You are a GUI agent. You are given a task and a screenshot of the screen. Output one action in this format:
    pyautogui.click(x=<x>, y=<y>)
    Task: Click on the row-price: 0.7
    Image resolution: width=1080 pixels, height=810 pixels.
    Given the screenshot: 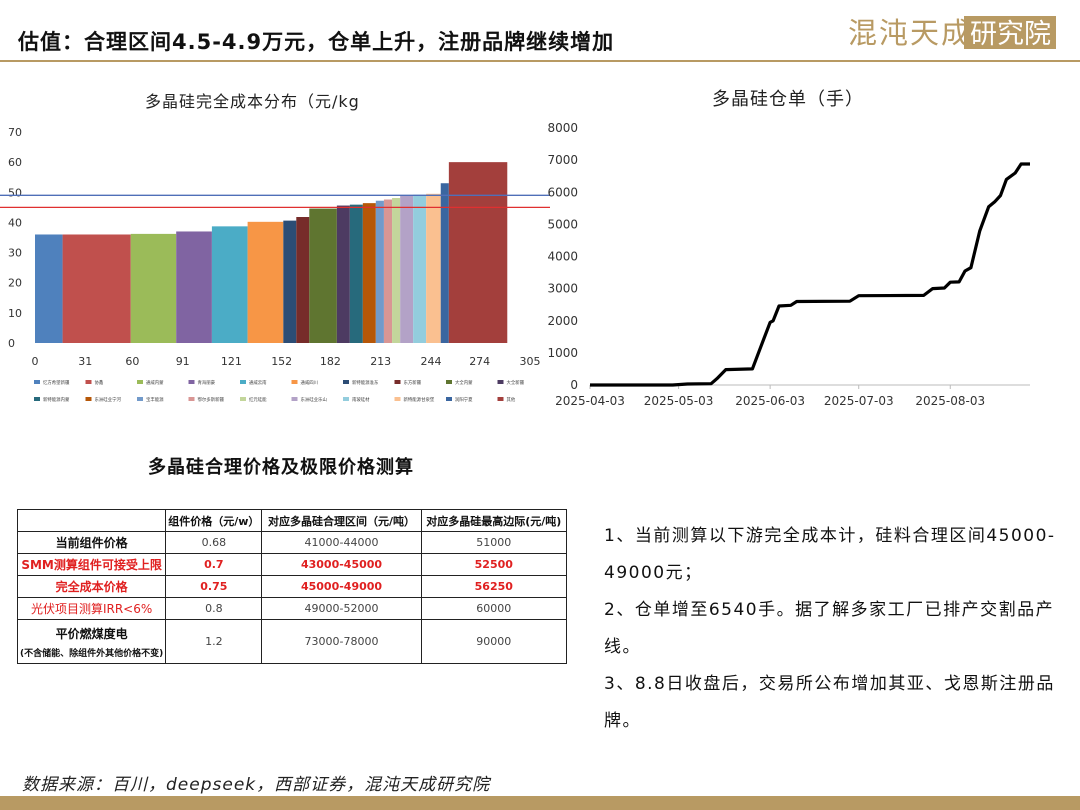 What is the action you would take?
    pyautogui.click(x=214, y=564)
    